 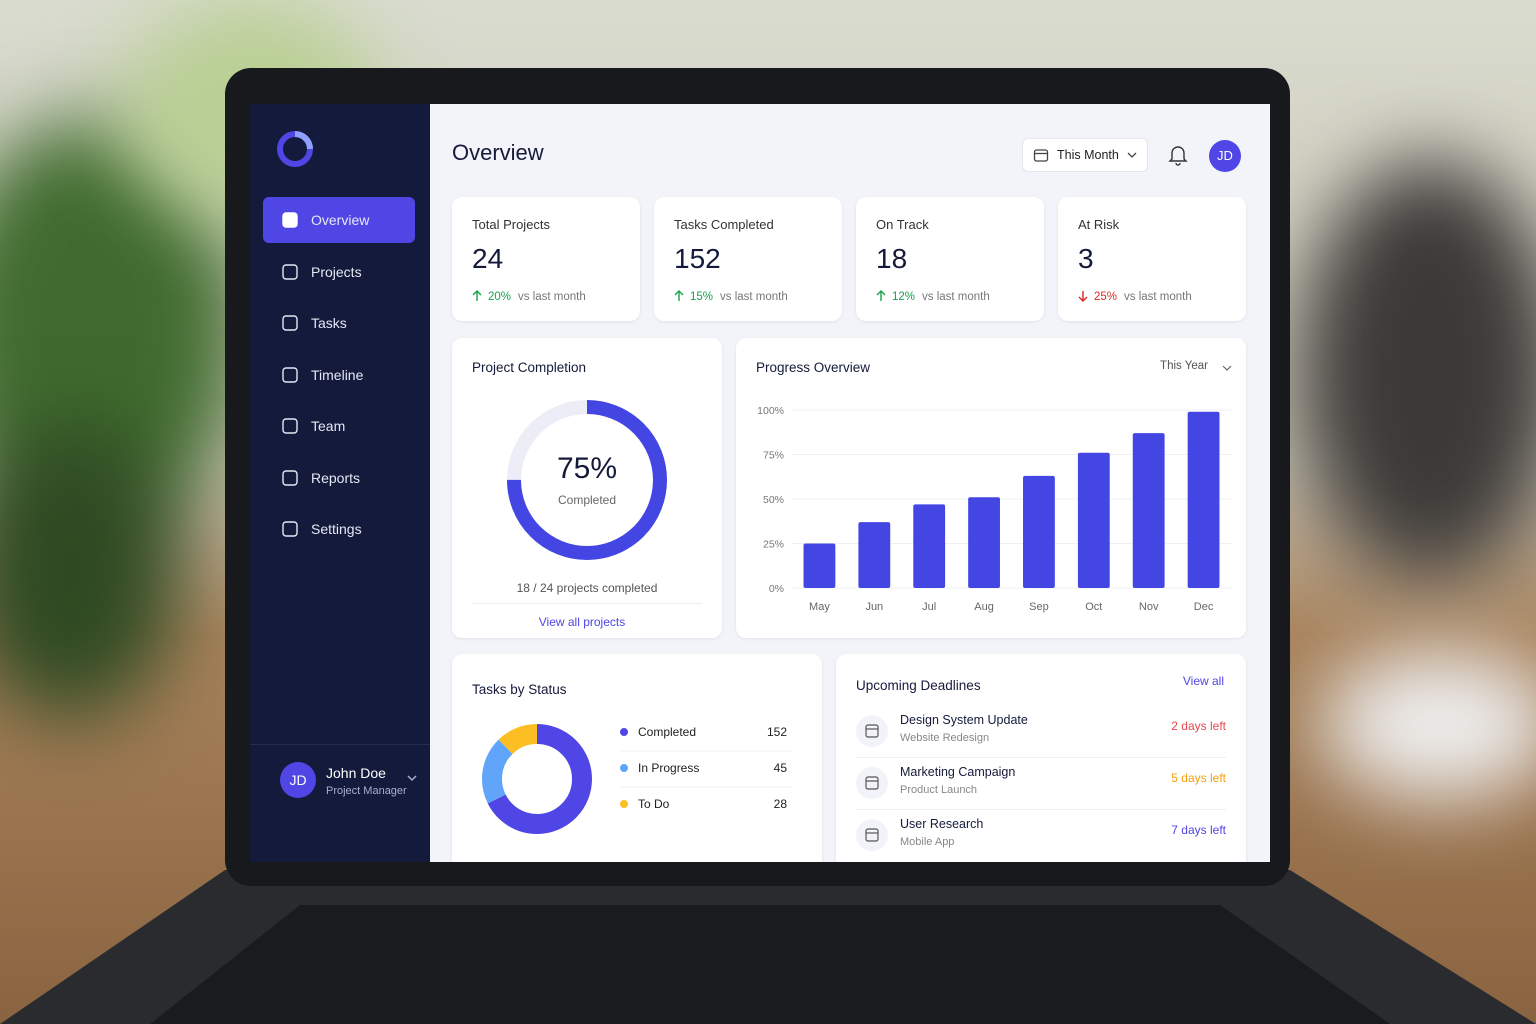 What do you see at coordinates (770, 964) in the screenshot?
I see `keyboard` at bounding box center [770, 964].